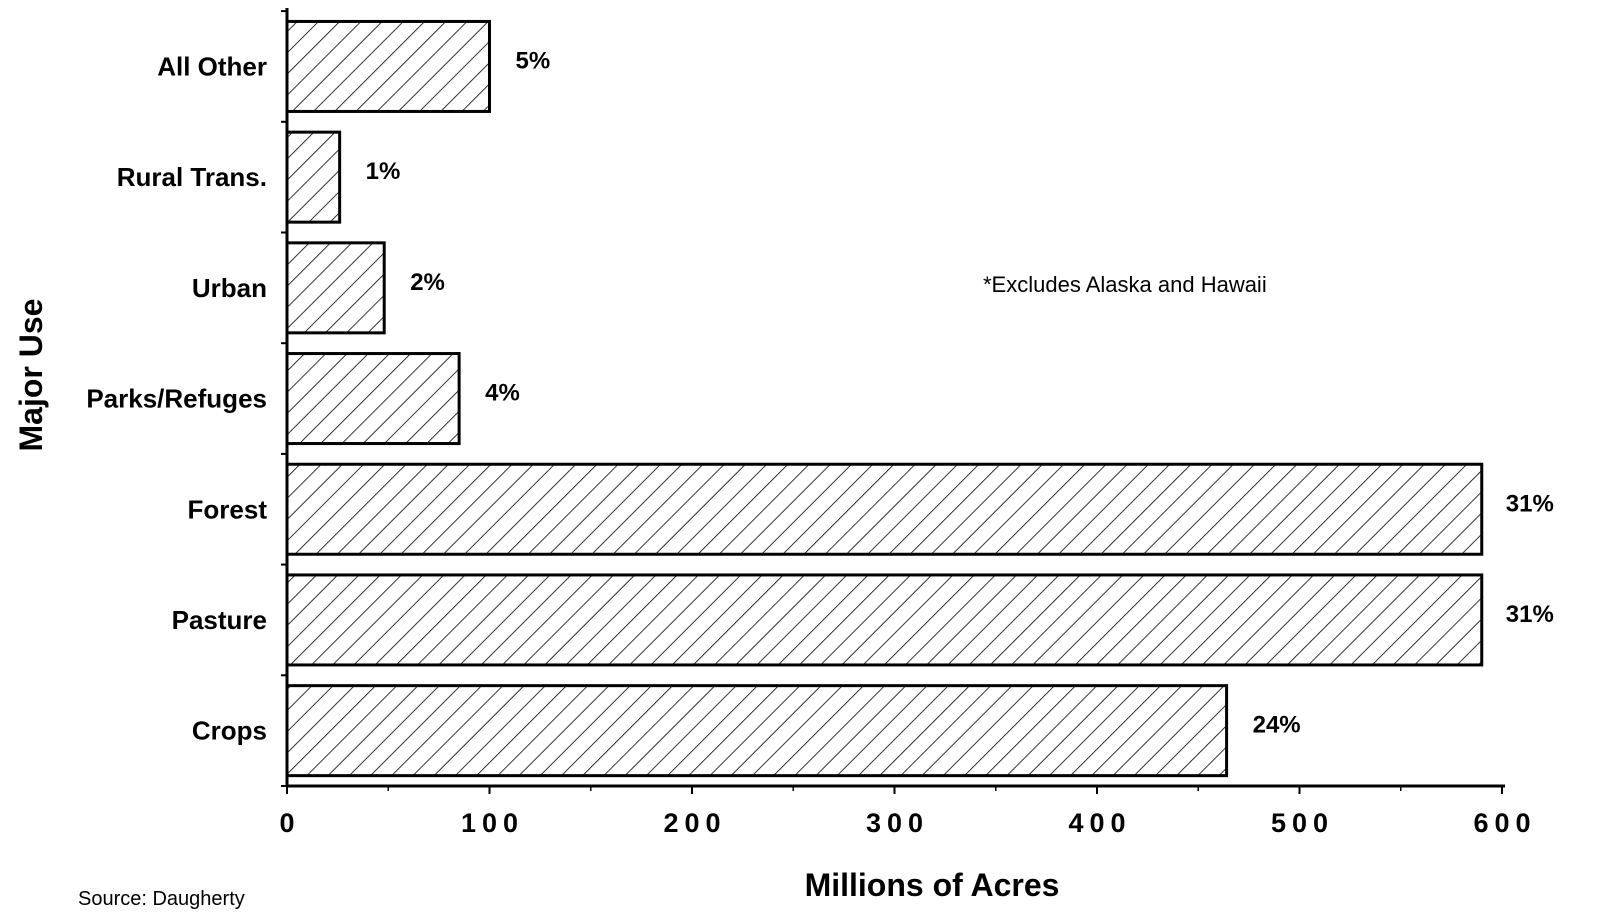 This screenshot has width=1601, height=922. Describe the element at coordinates (1125, 284) in the screenshot. I see `exclusion-note: *Excludes Alaska and Hawaii` at that location.